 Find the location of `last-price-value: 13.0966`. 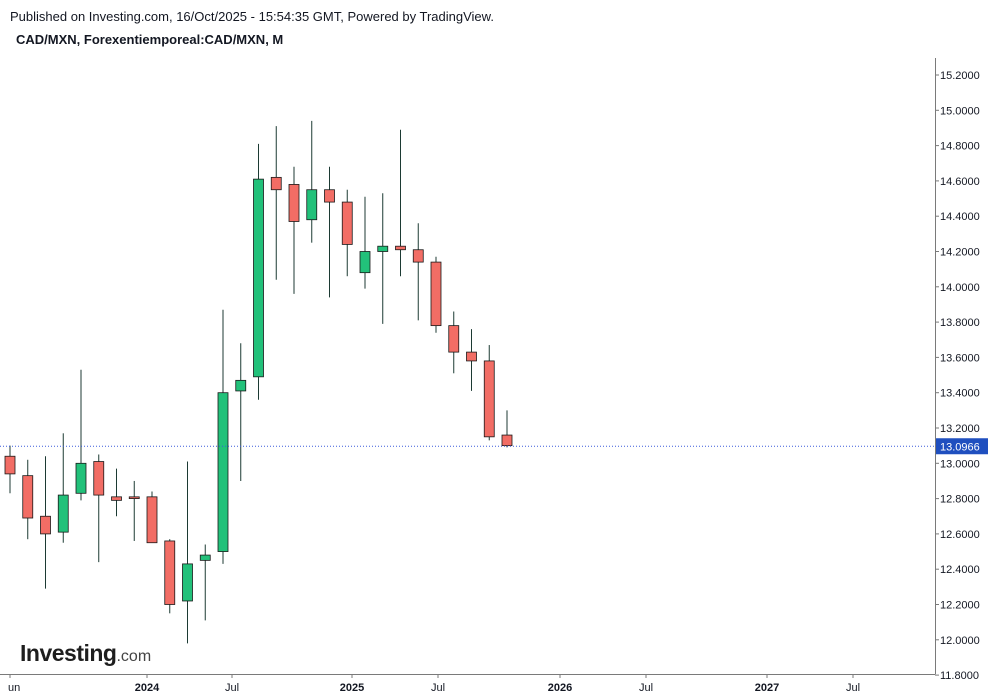

last-price-value: 13.0966 is located at coordinates (960, 447).